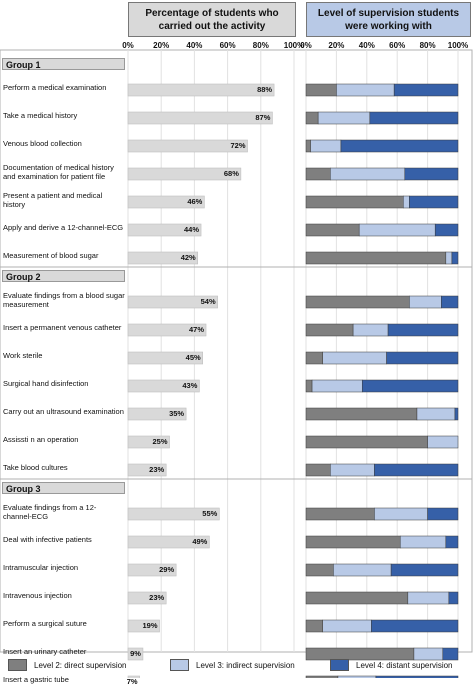  What do you see at coordinates (40, 116) in the screenshot?
I see `activity-label: Take a medical history` at bounding box center [40, 116].